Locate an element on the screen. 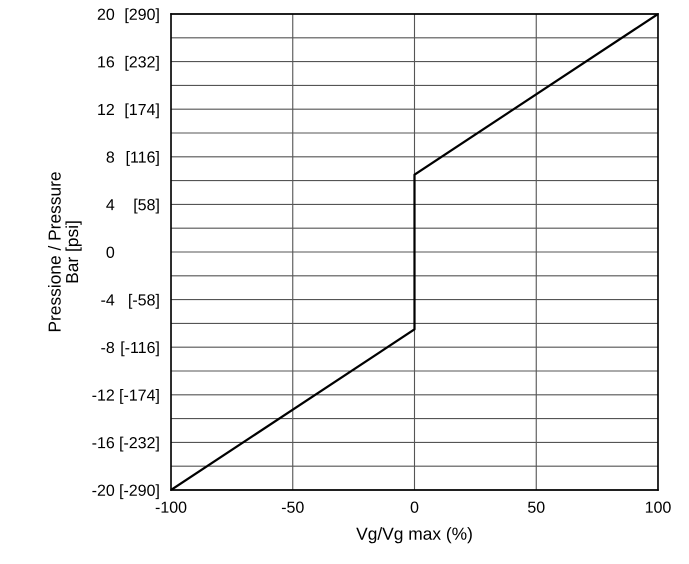 The height and width of the screenshot is (564, 689). y-tick-label: -16 is located at coordinates (103, 442).